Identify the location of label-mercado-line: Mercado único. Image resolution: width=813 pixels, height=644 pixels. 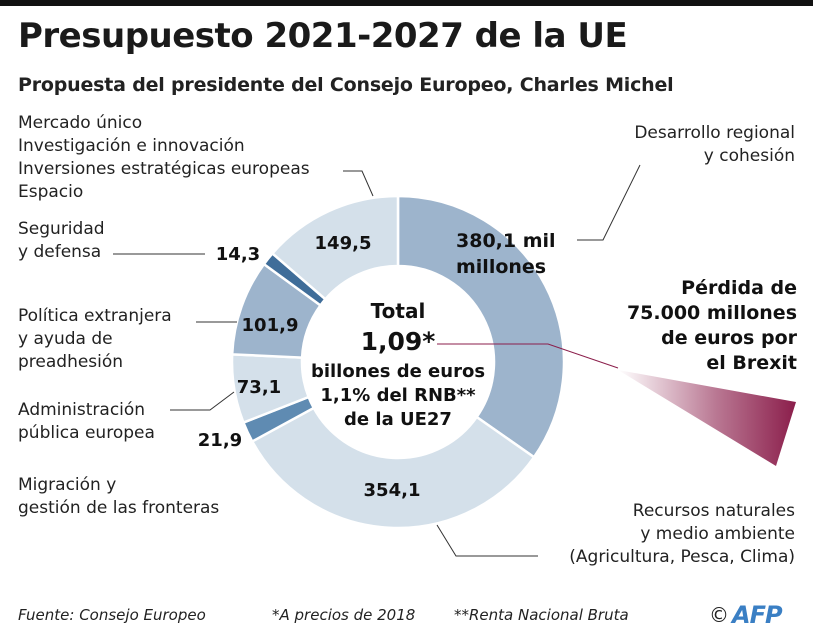
(80, 123).